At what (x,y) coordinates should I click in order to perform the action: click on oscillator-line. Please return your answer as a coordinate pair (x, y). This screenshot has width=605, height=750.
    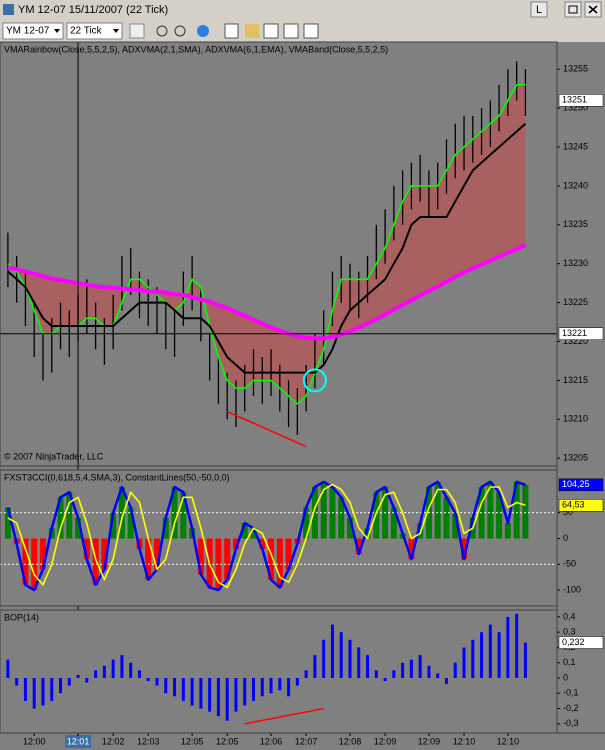
    Looking at the image, I should click on (266, 536).